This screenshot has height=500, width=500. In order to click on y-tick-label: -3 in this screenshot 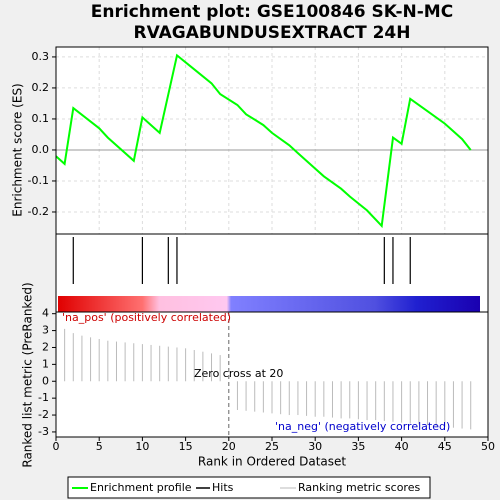, I will do `click(43, 431)`.